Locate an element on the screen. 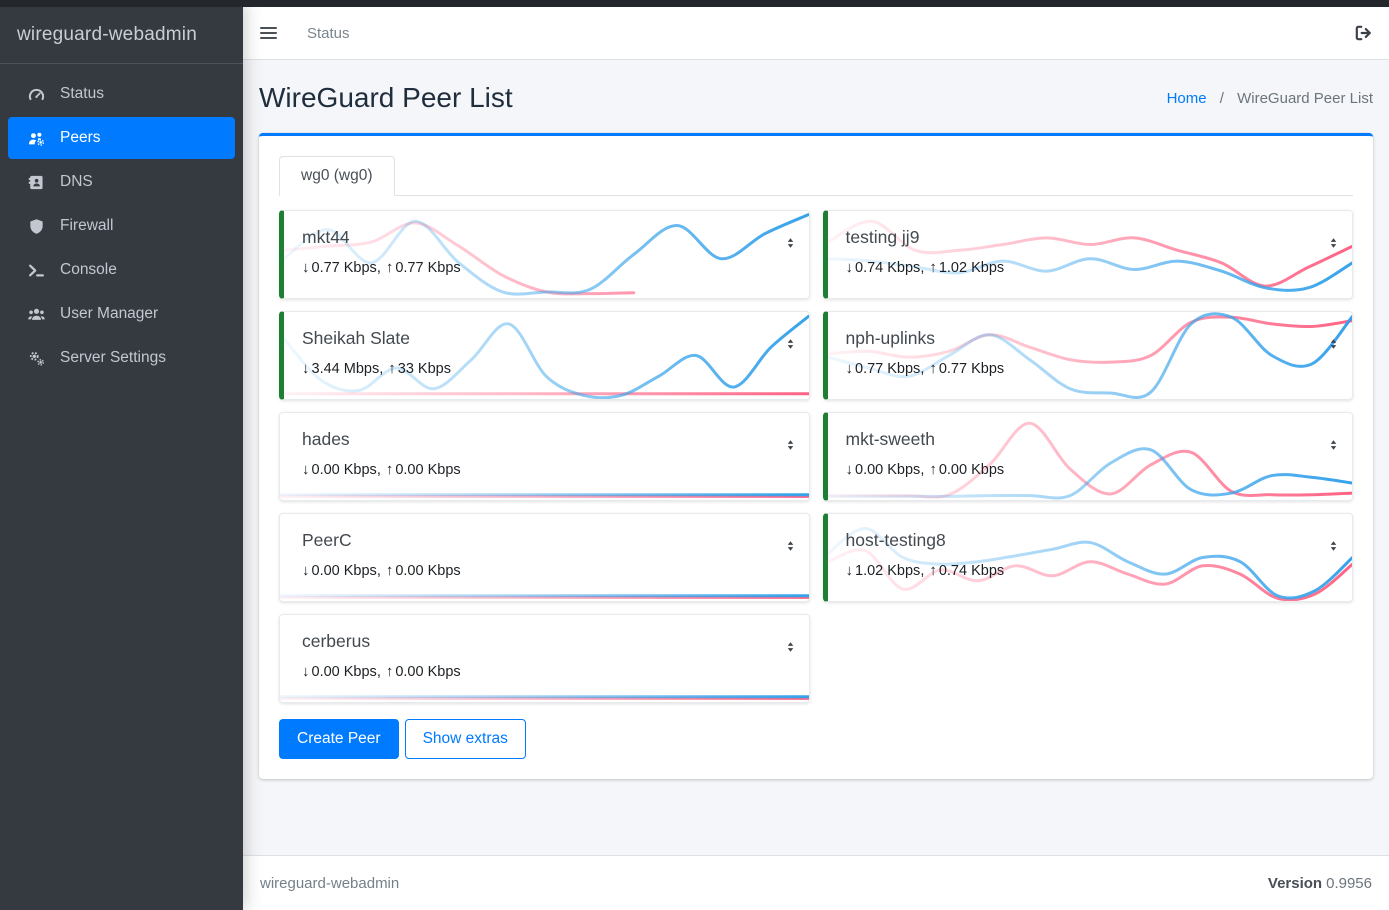  upload-rate: 0.77 Kbps is located at coordinates (428, 268).